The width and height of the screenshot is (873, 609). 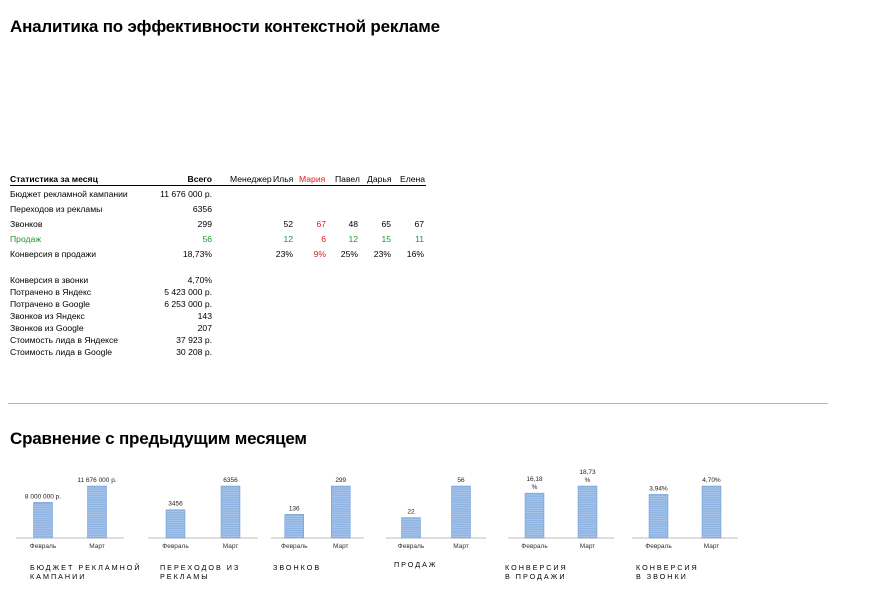 I want to click on row-label: Стоимость лида в Яндексе, so click(x=64, y=340).